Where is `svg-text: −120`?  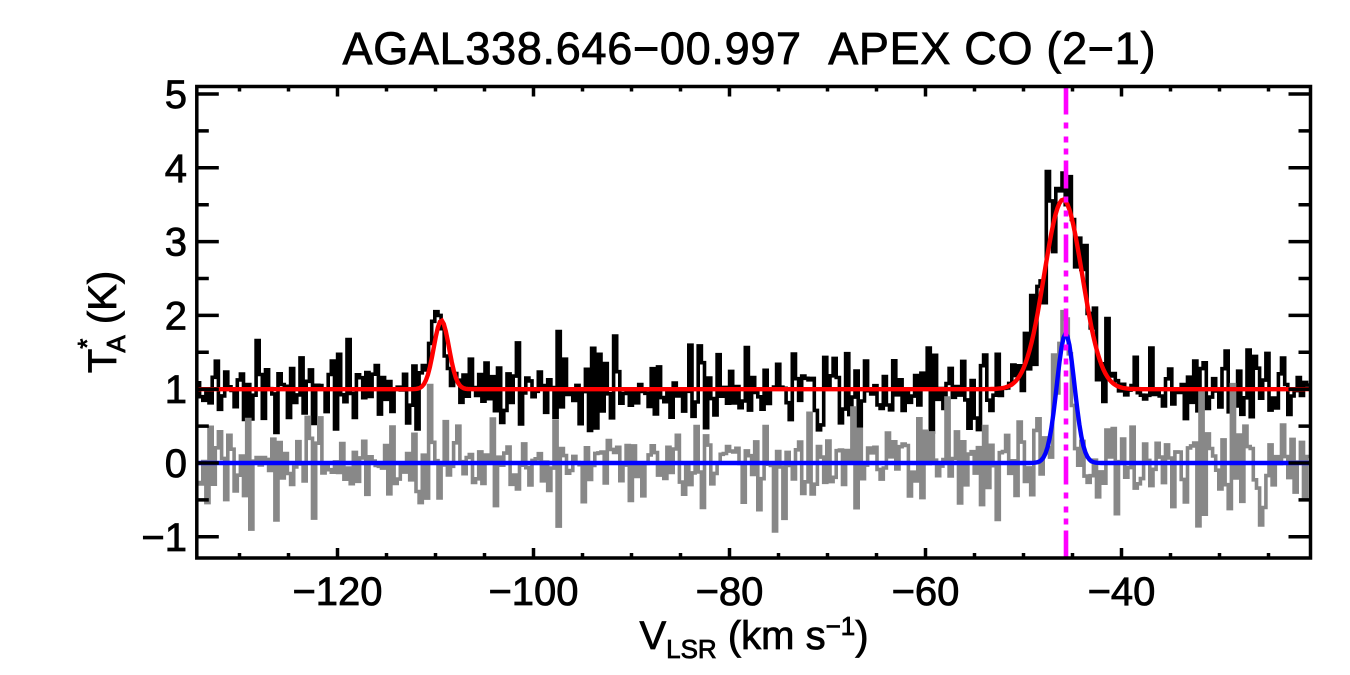 svg-text: −120 is located at coordinates (337, 592).